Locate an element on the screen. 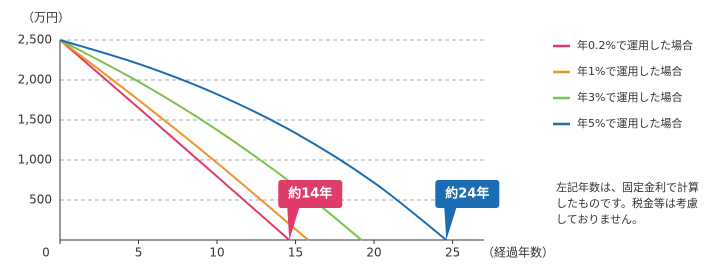  y-tick-label: 1,500 is located at coordinates (35, 120).